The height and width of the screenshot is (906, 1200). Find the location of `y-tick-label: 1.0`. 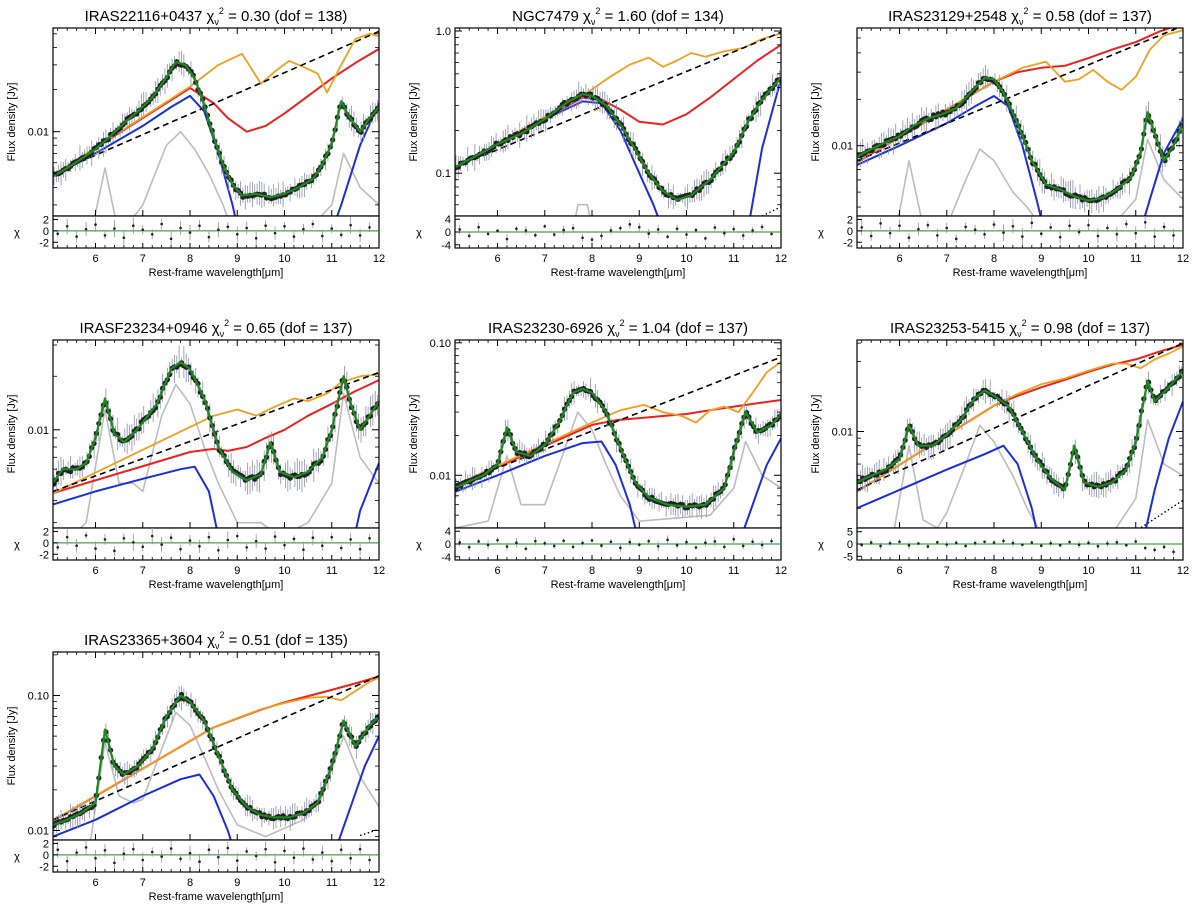

y-tick-label: 1.0 is located at coordinates (443, 32).